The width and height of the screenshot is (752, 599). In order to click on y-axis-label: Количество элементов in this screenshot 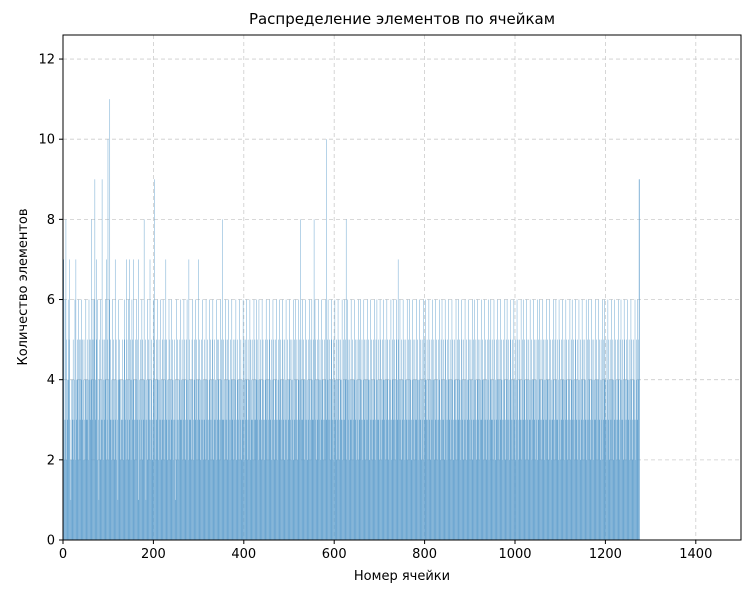, I will do `click(23, 286)`.